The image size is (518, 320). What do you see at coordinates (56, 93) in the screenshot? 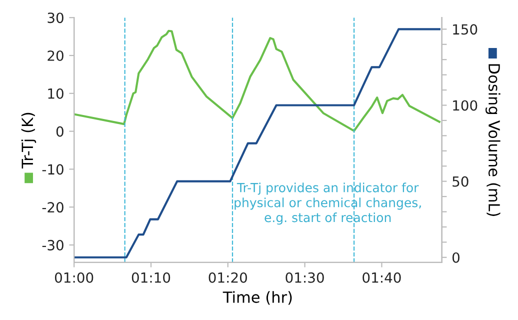
I see `y-tick-label: 10` at bounding box center [56, 93].